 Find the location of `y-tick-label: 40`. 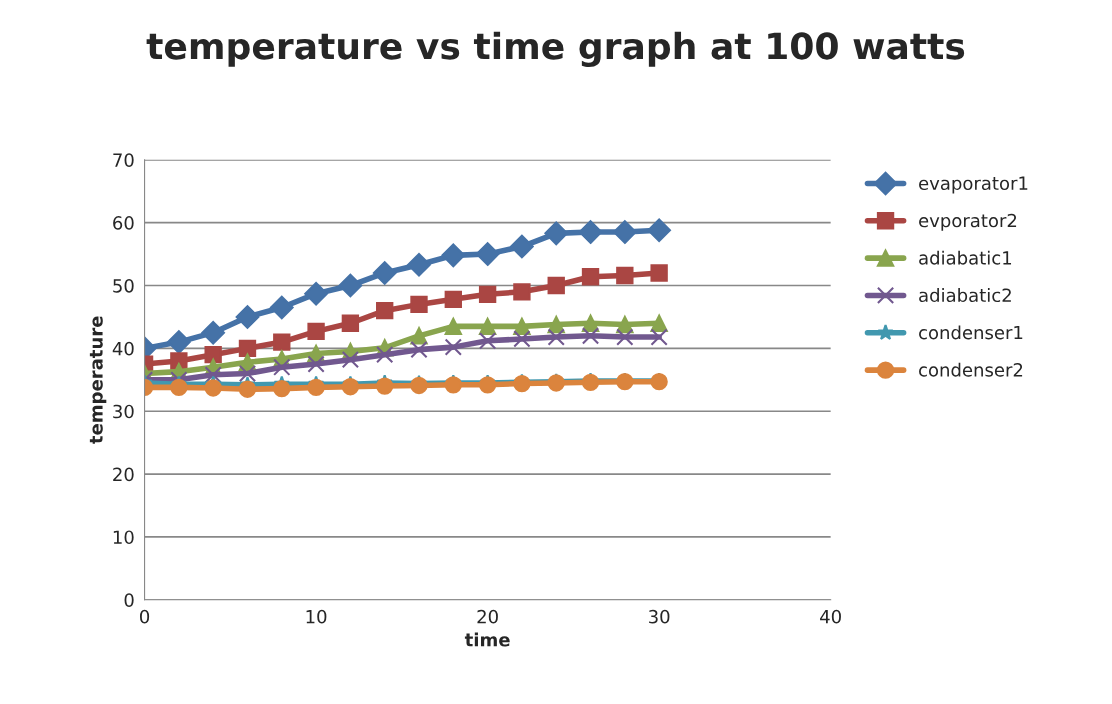

y-tick-label: 40 is located at coordinates (123, 348).